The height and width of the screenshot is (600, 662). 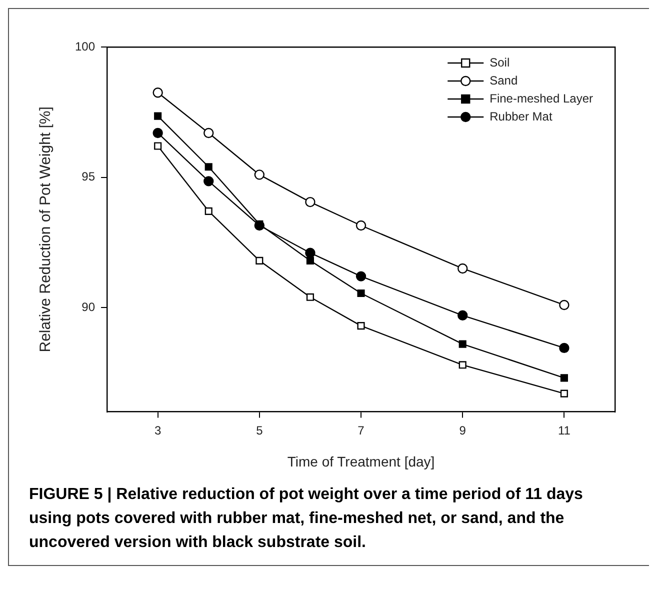 I want to click on y-axis-title: Relative Reduction of Pot Weight [%], so click(x=45, y=229).